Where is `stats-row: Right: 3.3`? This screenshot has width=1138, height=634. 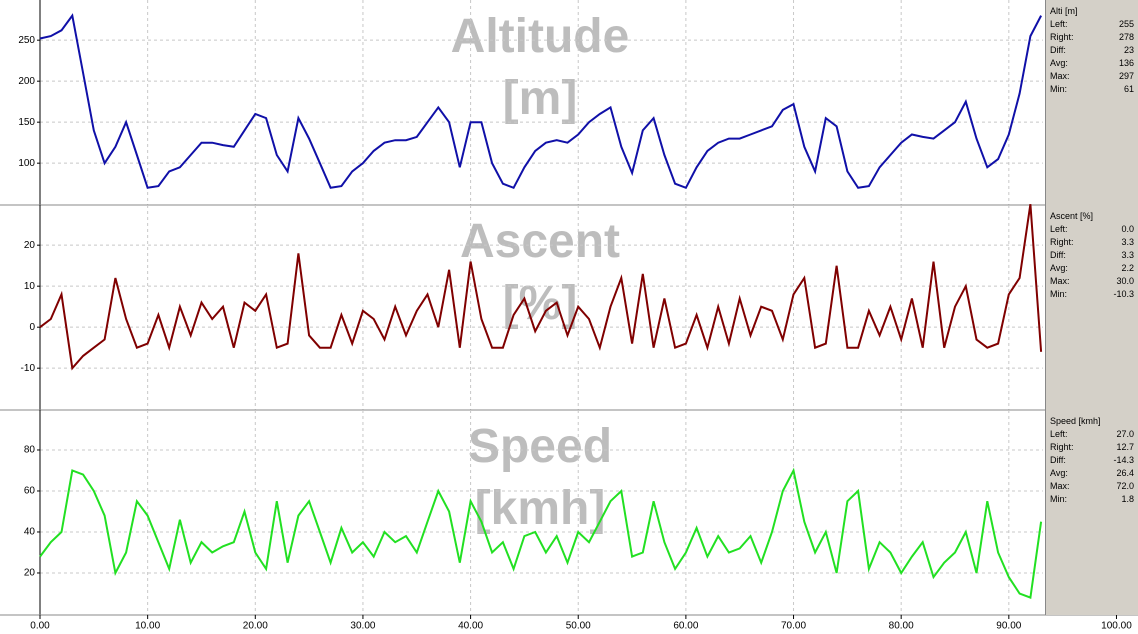 stats-row: Right: 3.3 is located at coordinates (1092, 242).